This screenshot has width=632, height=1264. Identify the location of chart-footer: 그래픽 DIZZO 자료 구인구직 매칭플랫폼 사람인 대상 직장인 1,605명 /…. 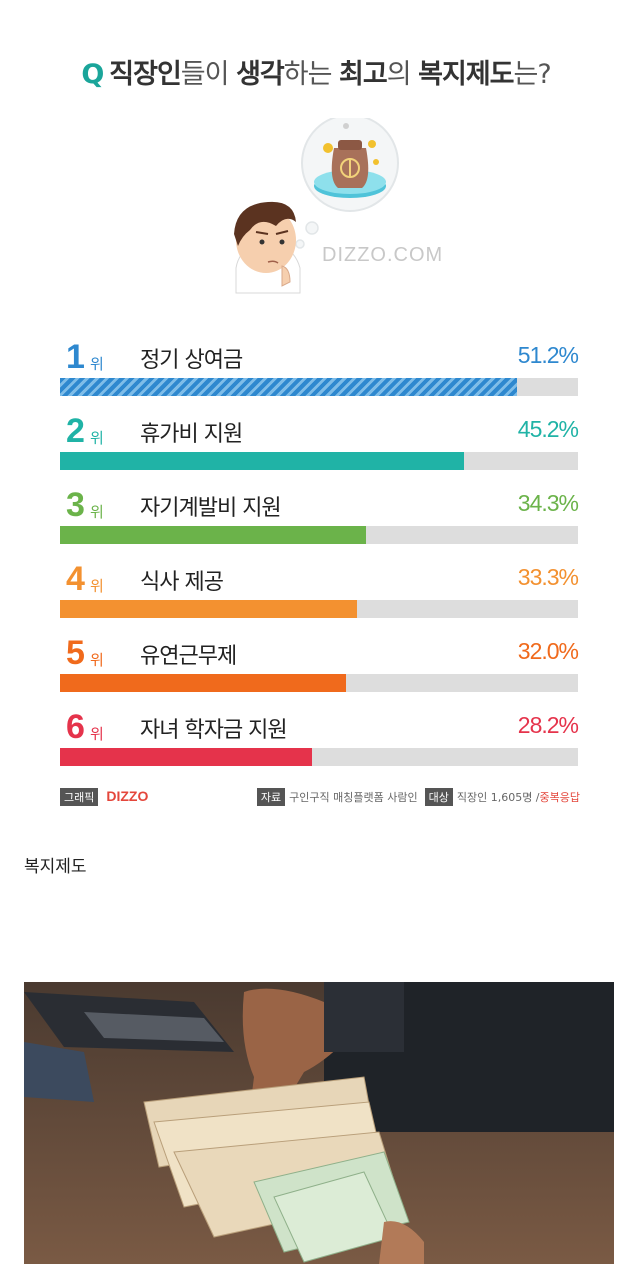
(320, 798).